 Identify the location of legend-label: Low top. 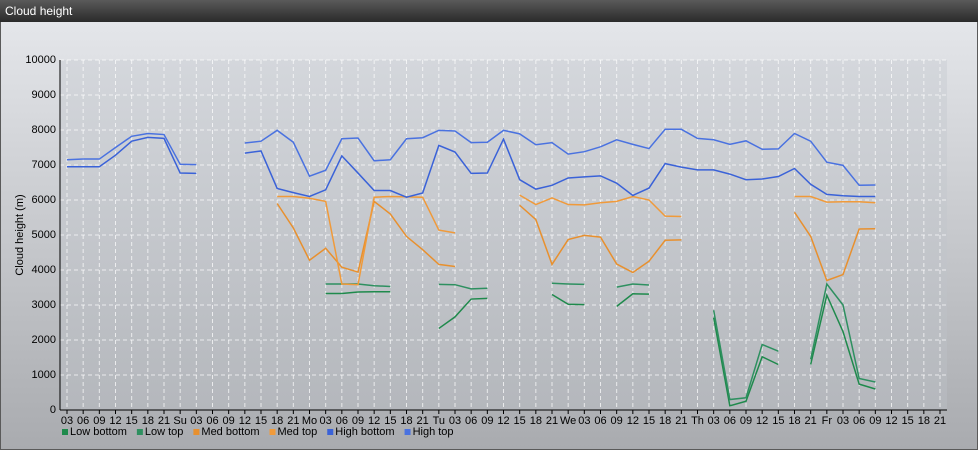
(164, 432).